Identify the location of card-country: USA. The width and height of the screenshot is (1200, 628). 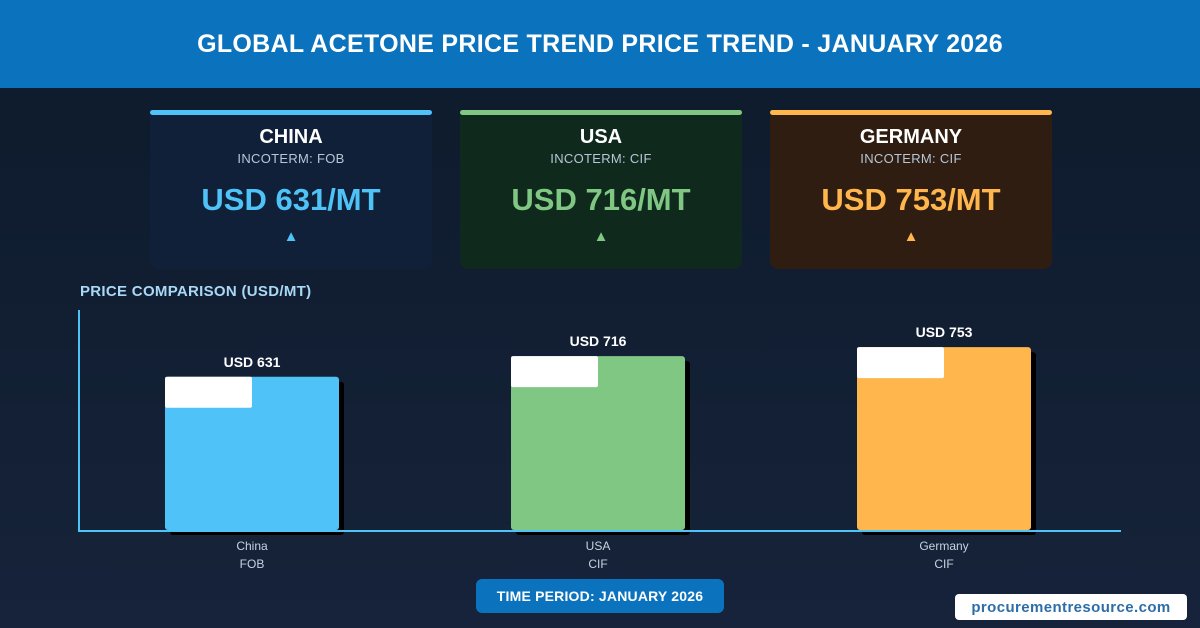
(601, 137).